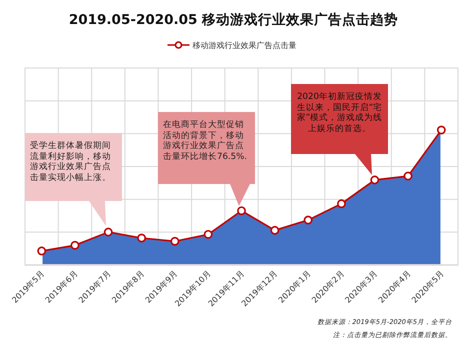 The image size is (467, 349). I want to click on legend: 移动游戏行业效果广告点击量, so click(232, 45).